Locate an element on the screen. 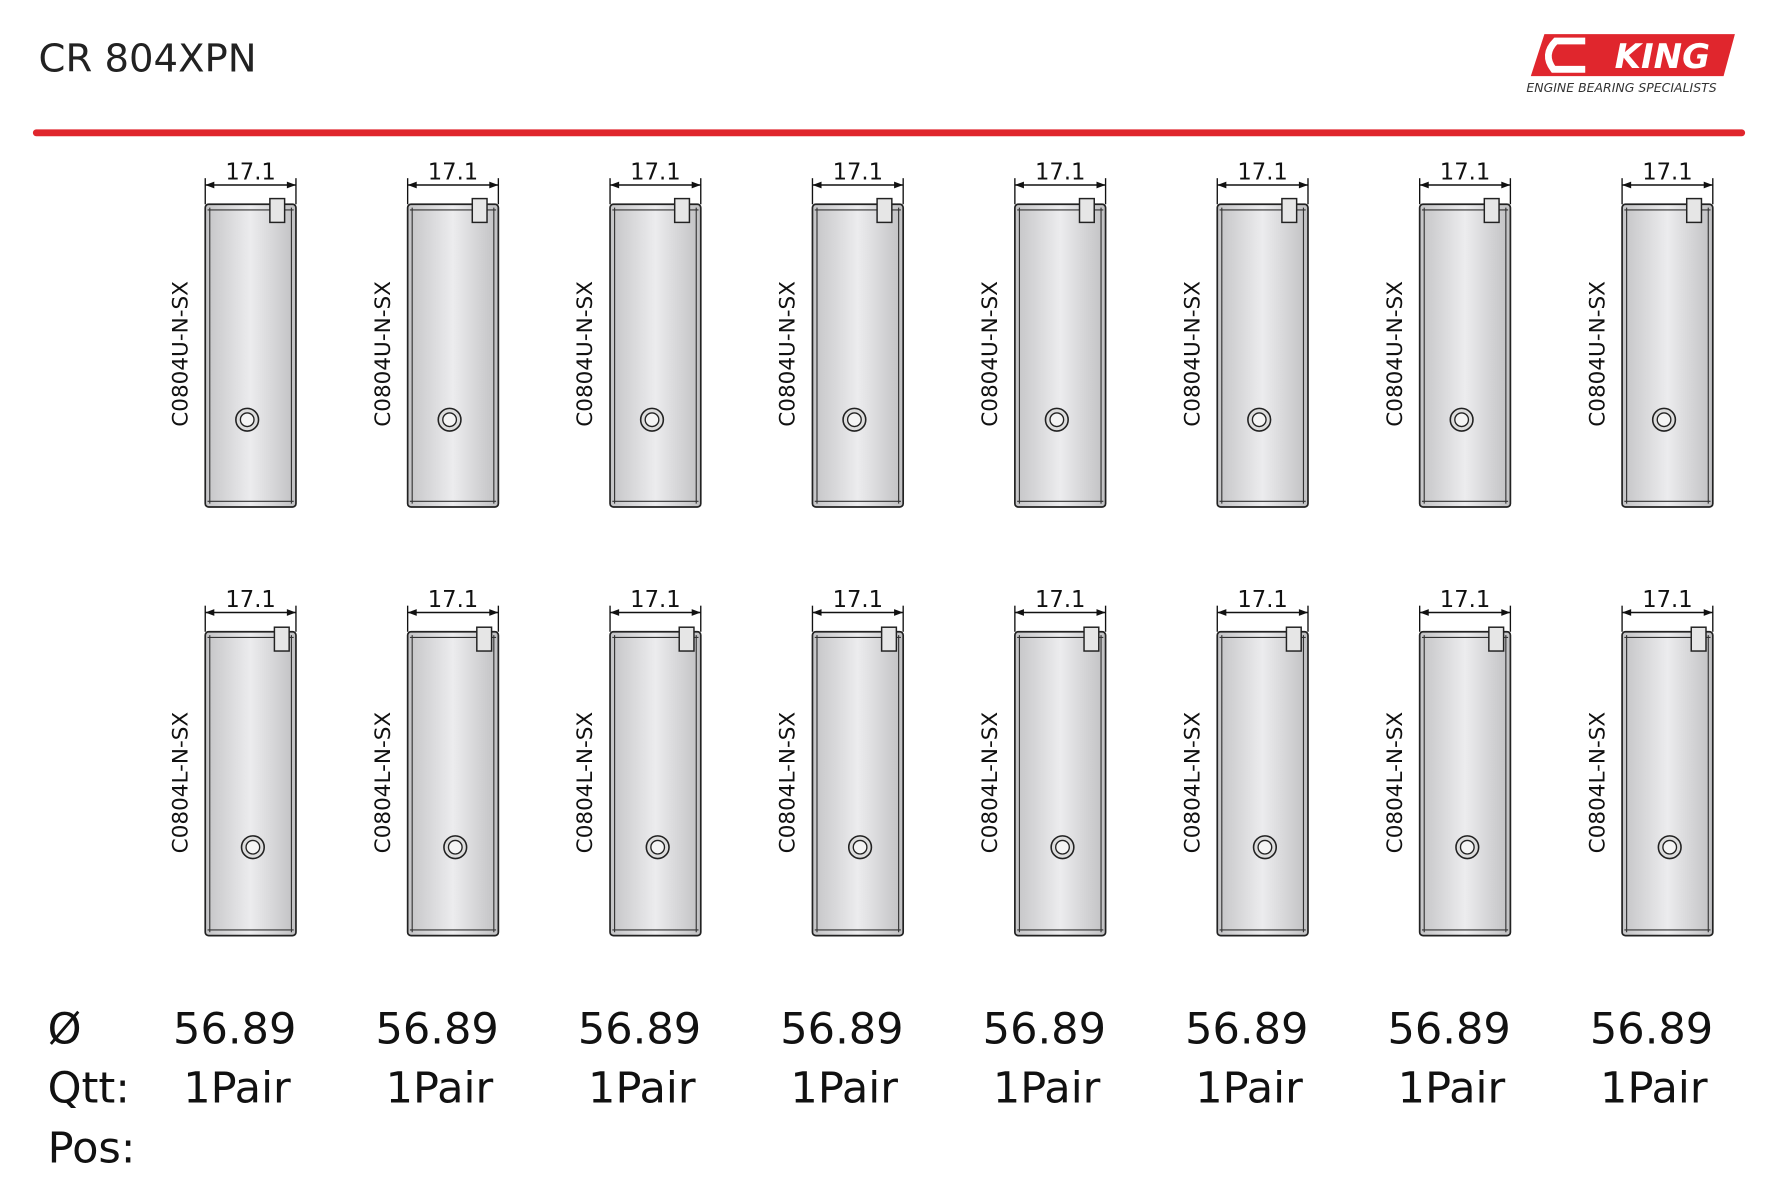  title: CR 804XPN is located at coordinates (148, 59).